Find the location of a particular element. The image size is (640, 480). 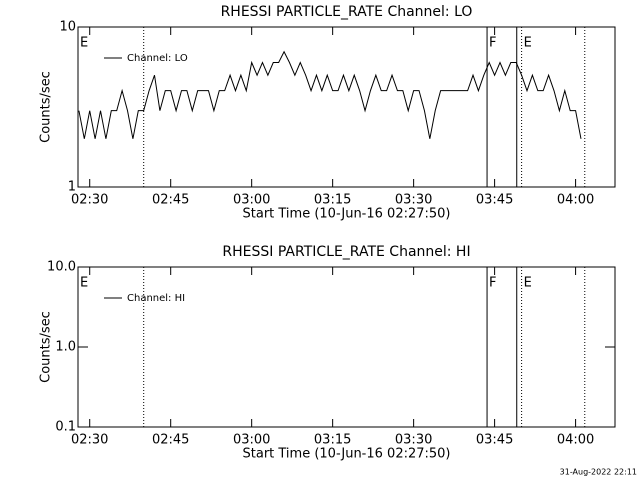

y-tick-label: 0.1 is located at coordinates (65, 427).